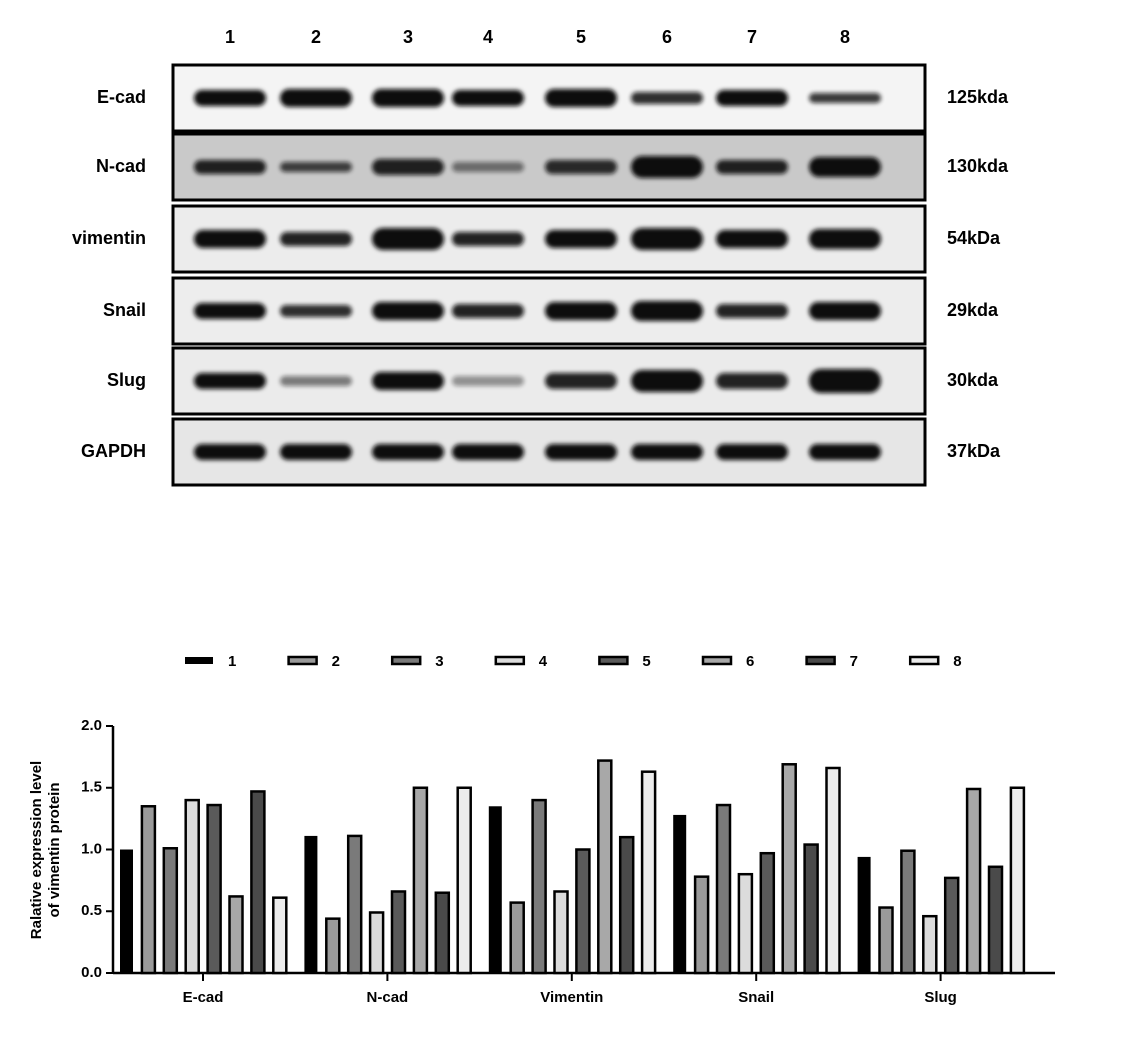 Image resolution: width=1138 pixels, height=1054 pixels. Describe the element at coordinates (113, 451) in the screenshot. I see `row-label: GAPDH` at that location.